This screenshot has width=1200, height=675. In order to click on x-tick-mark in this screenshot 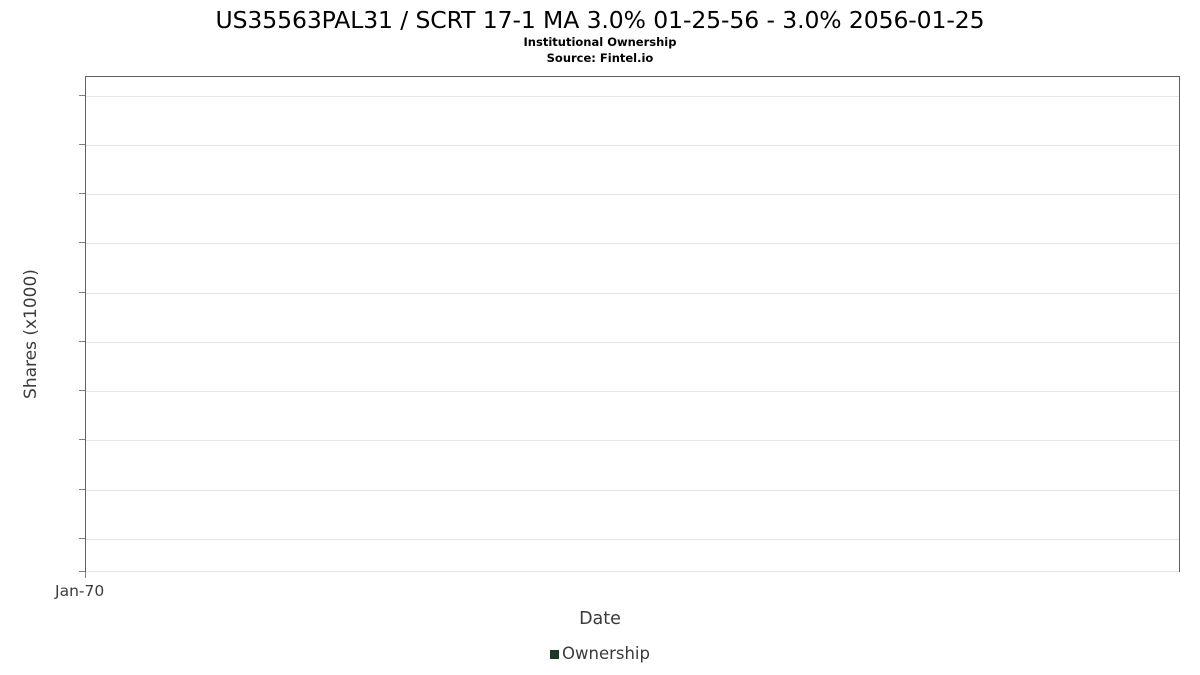, I will do `click(85, 575)`.